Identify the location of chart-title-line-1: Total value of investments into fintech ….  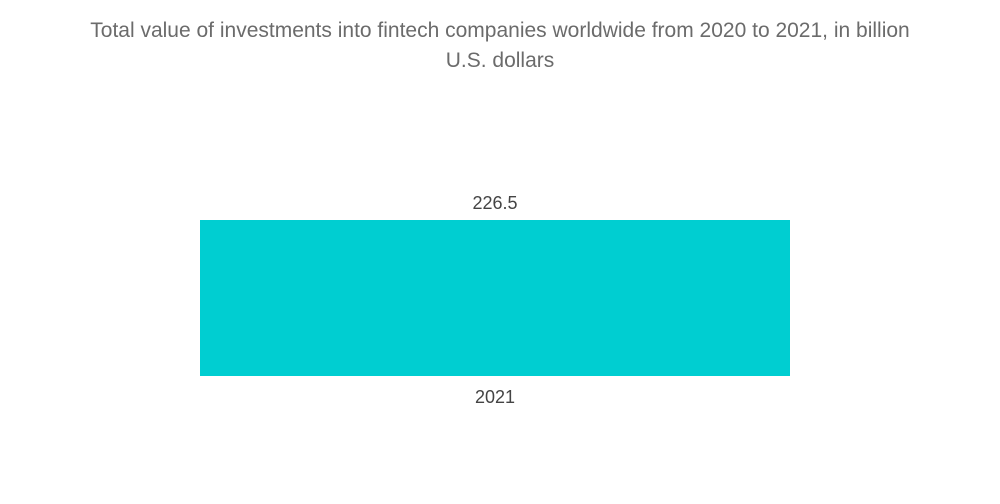
(500, 30).